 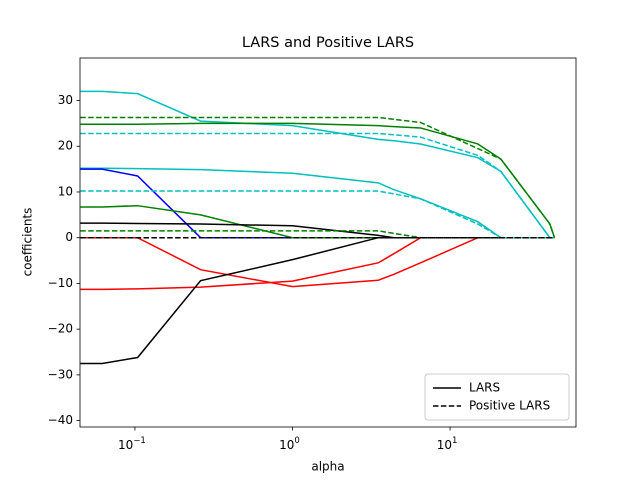 What do you see at coordinates (65, 146) in the screenshot?
I see `y-tick-label: 20` at bounding box center [65, 146].